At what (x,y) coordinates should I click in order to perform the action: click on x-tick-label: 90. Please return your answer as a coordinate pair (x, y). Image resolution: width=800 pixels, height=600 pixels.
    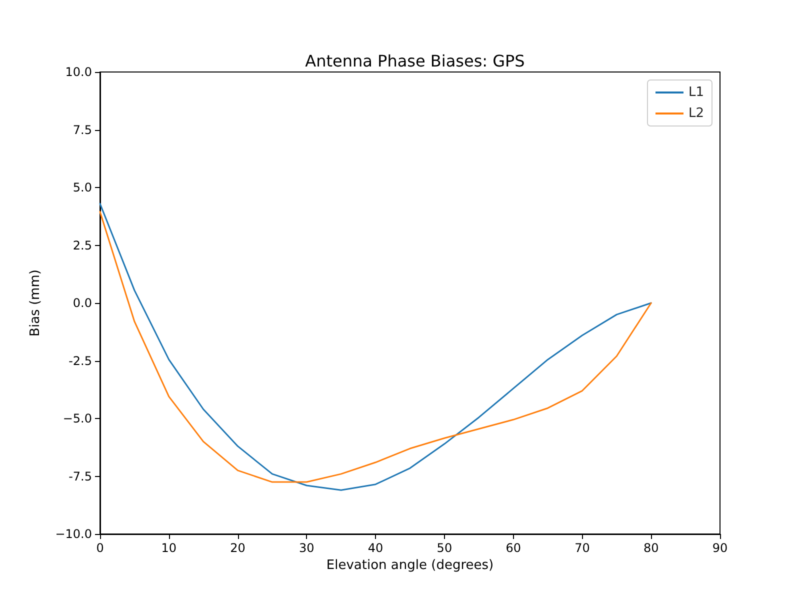
    Looking at the image, I should click on (720, 548).